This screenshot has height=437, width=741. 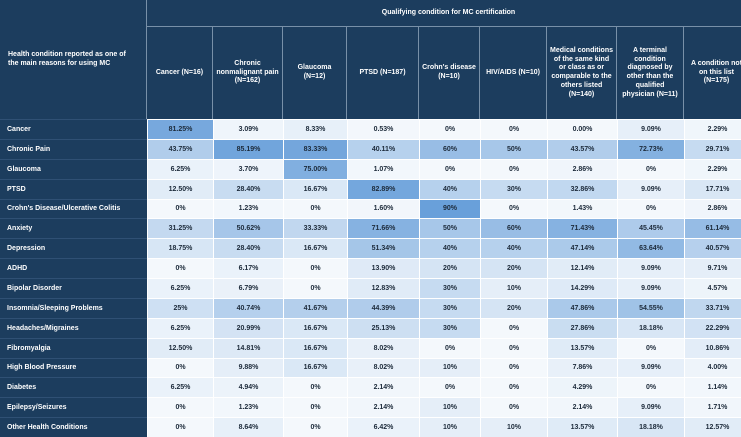 I want to click on table-cell: 61.14%, so click(x=712, y=228).